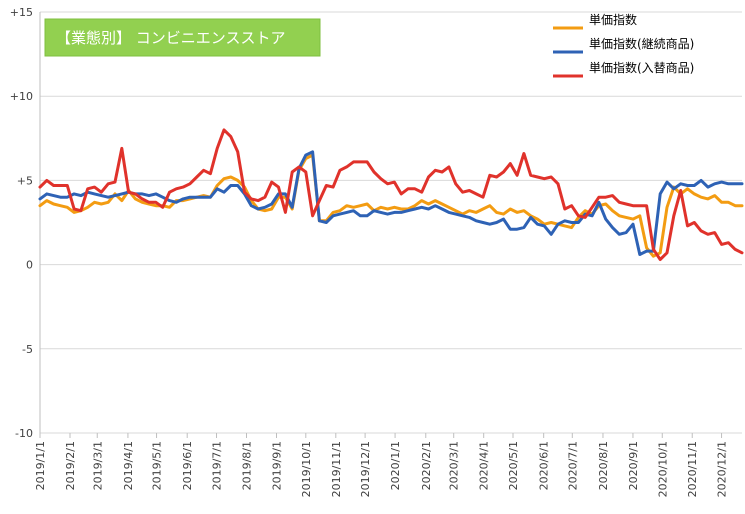 This screenshot has height=514, width=745. Describe the element at coordinates (217, 465) in the screenshot. I see `x-tick-label: 2019/7/1` at that location.